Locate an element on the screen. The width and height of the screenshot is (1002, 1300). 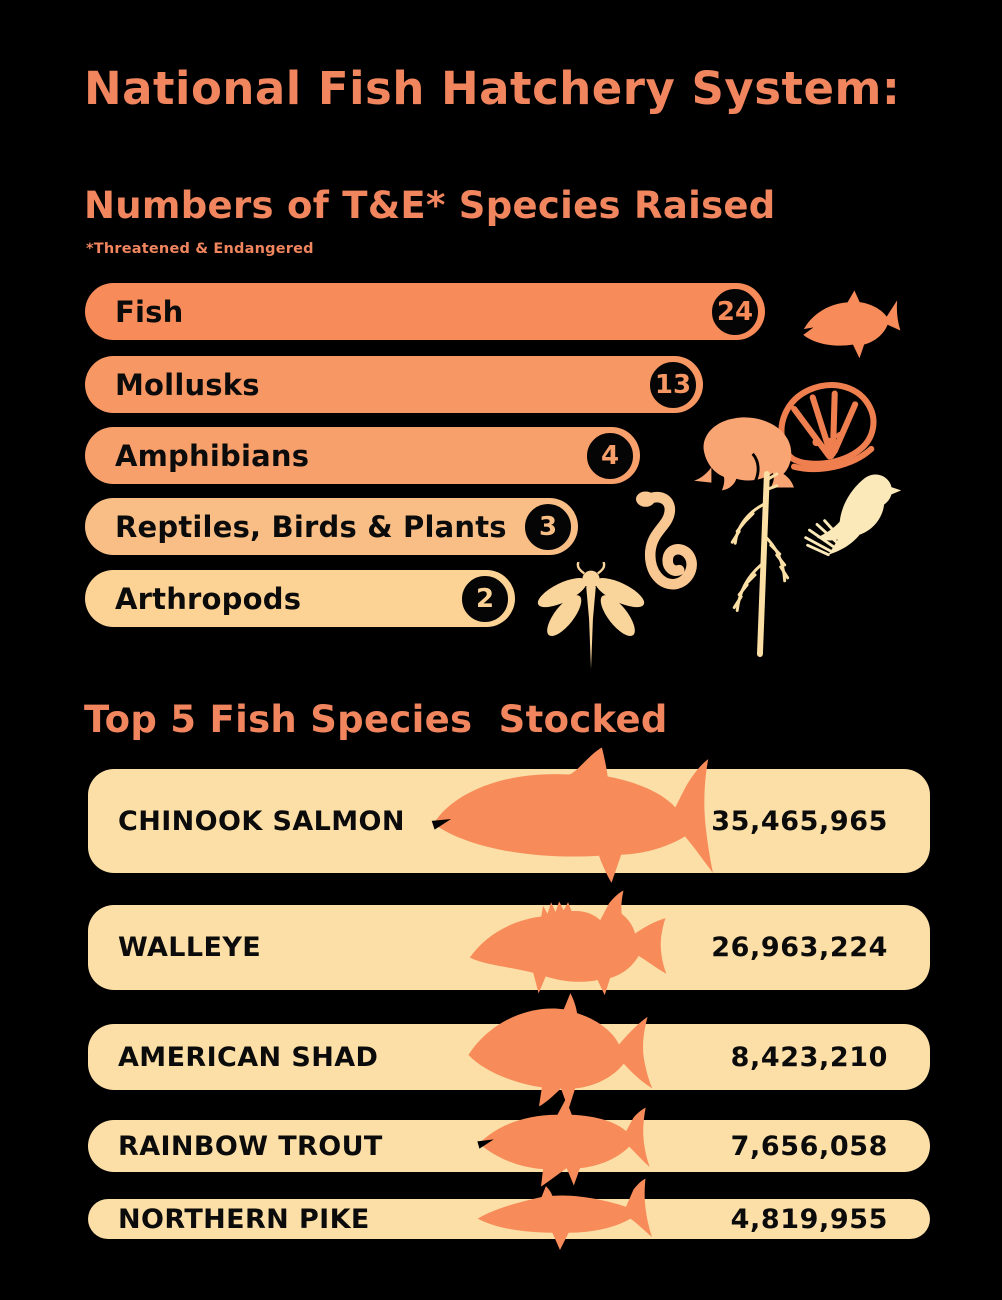
page-title: National Fish Hatchery System: is located at coordinates (492, 88).